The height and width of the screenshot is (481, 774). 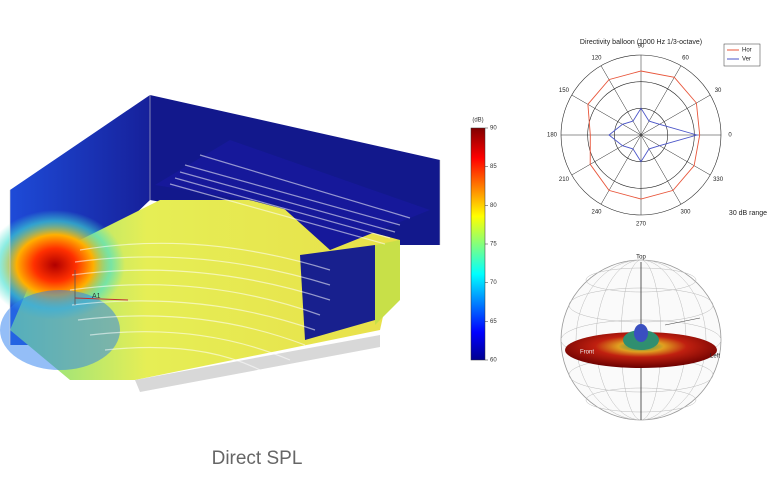 I want to click on colorbar-tick-label: 75, so click(x=493, y=245).